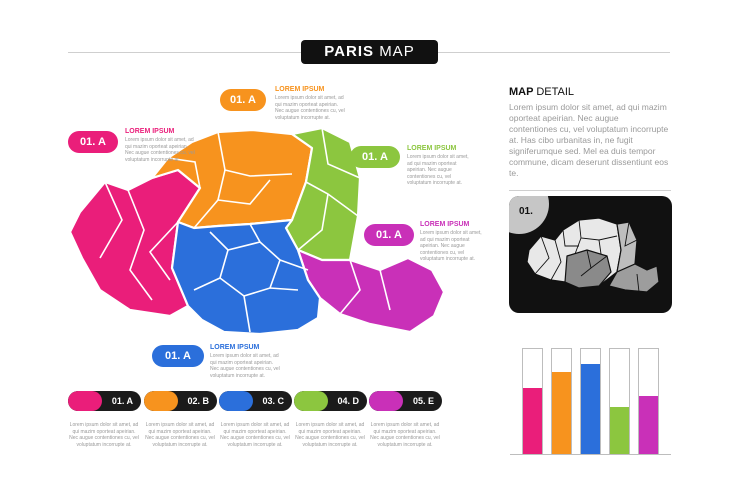  Describe the element at coordinates (349, 51) in the screenshot. I see `title-bold: PARIS` at that location.